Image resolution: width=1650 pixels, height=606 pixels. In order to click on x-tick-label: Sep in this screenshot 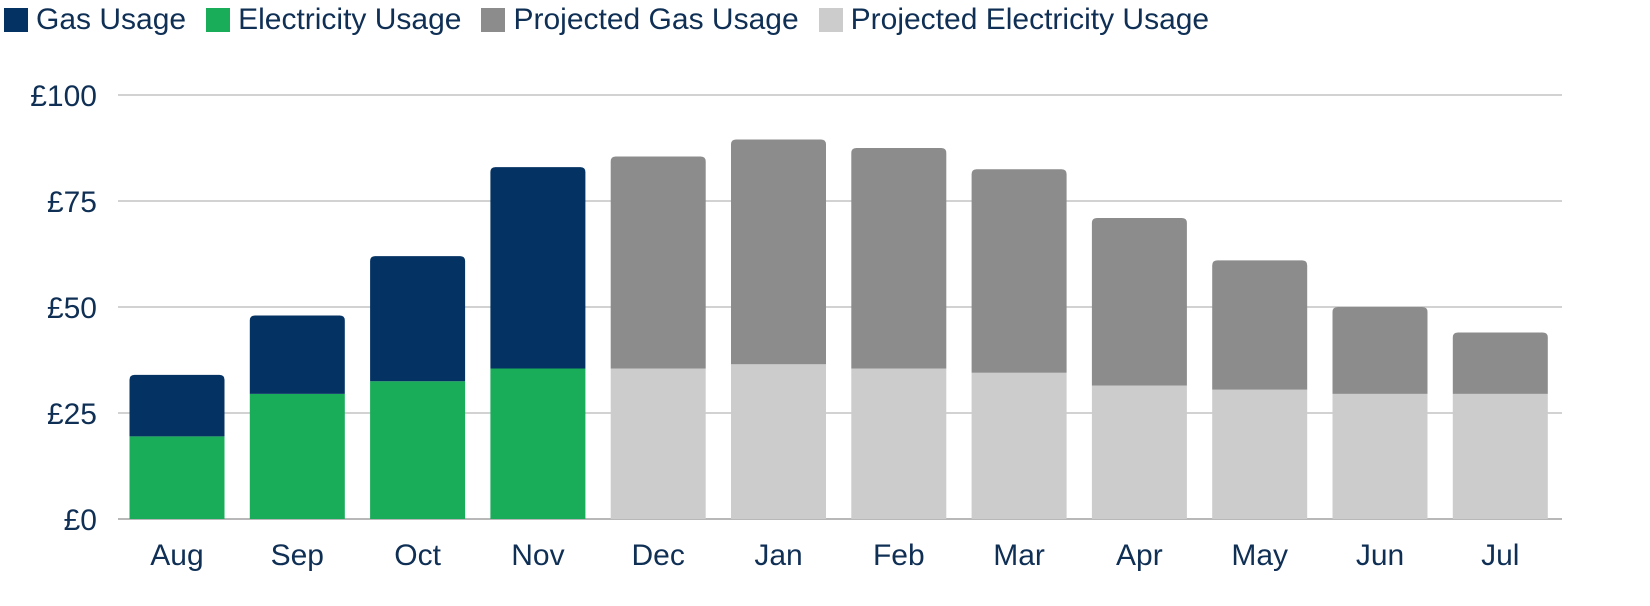, I will do `click(297, 555)`.